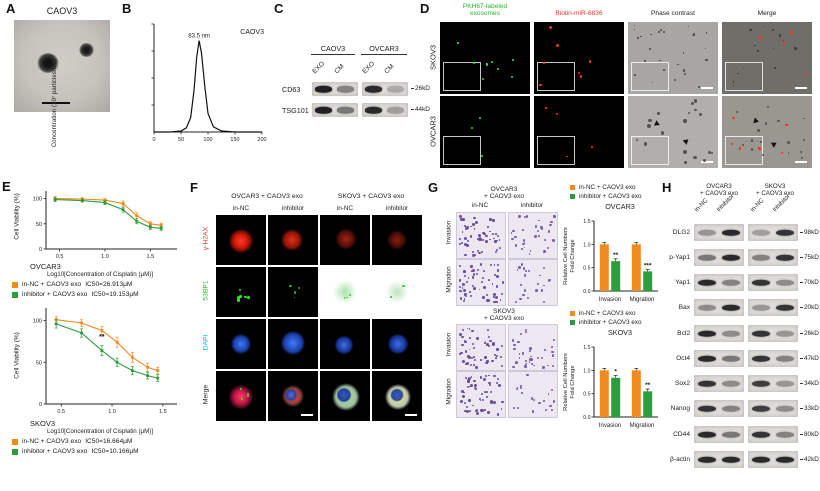  I want to click on wb-size-tsg101: 44kD, so click(420, 109).